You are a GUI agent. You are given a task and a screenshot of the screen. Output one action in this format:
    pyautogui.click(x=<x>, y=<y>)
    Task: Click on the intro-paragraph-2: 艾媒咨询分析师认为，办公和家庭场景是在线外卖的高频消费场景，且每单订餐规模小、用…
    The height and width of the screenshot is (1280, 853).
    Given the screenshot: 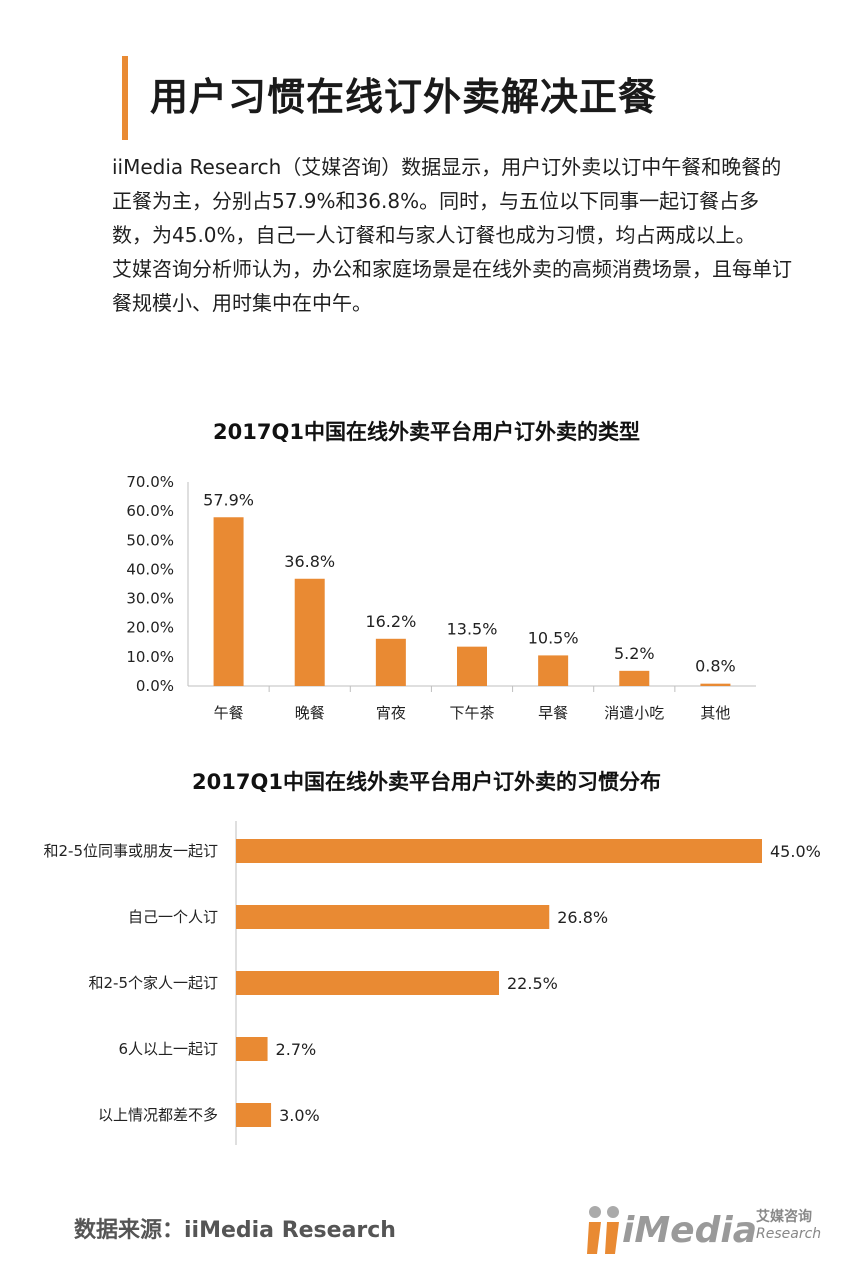 What is the action you would take?
    pyautogui.click(x=452, y=286)
    